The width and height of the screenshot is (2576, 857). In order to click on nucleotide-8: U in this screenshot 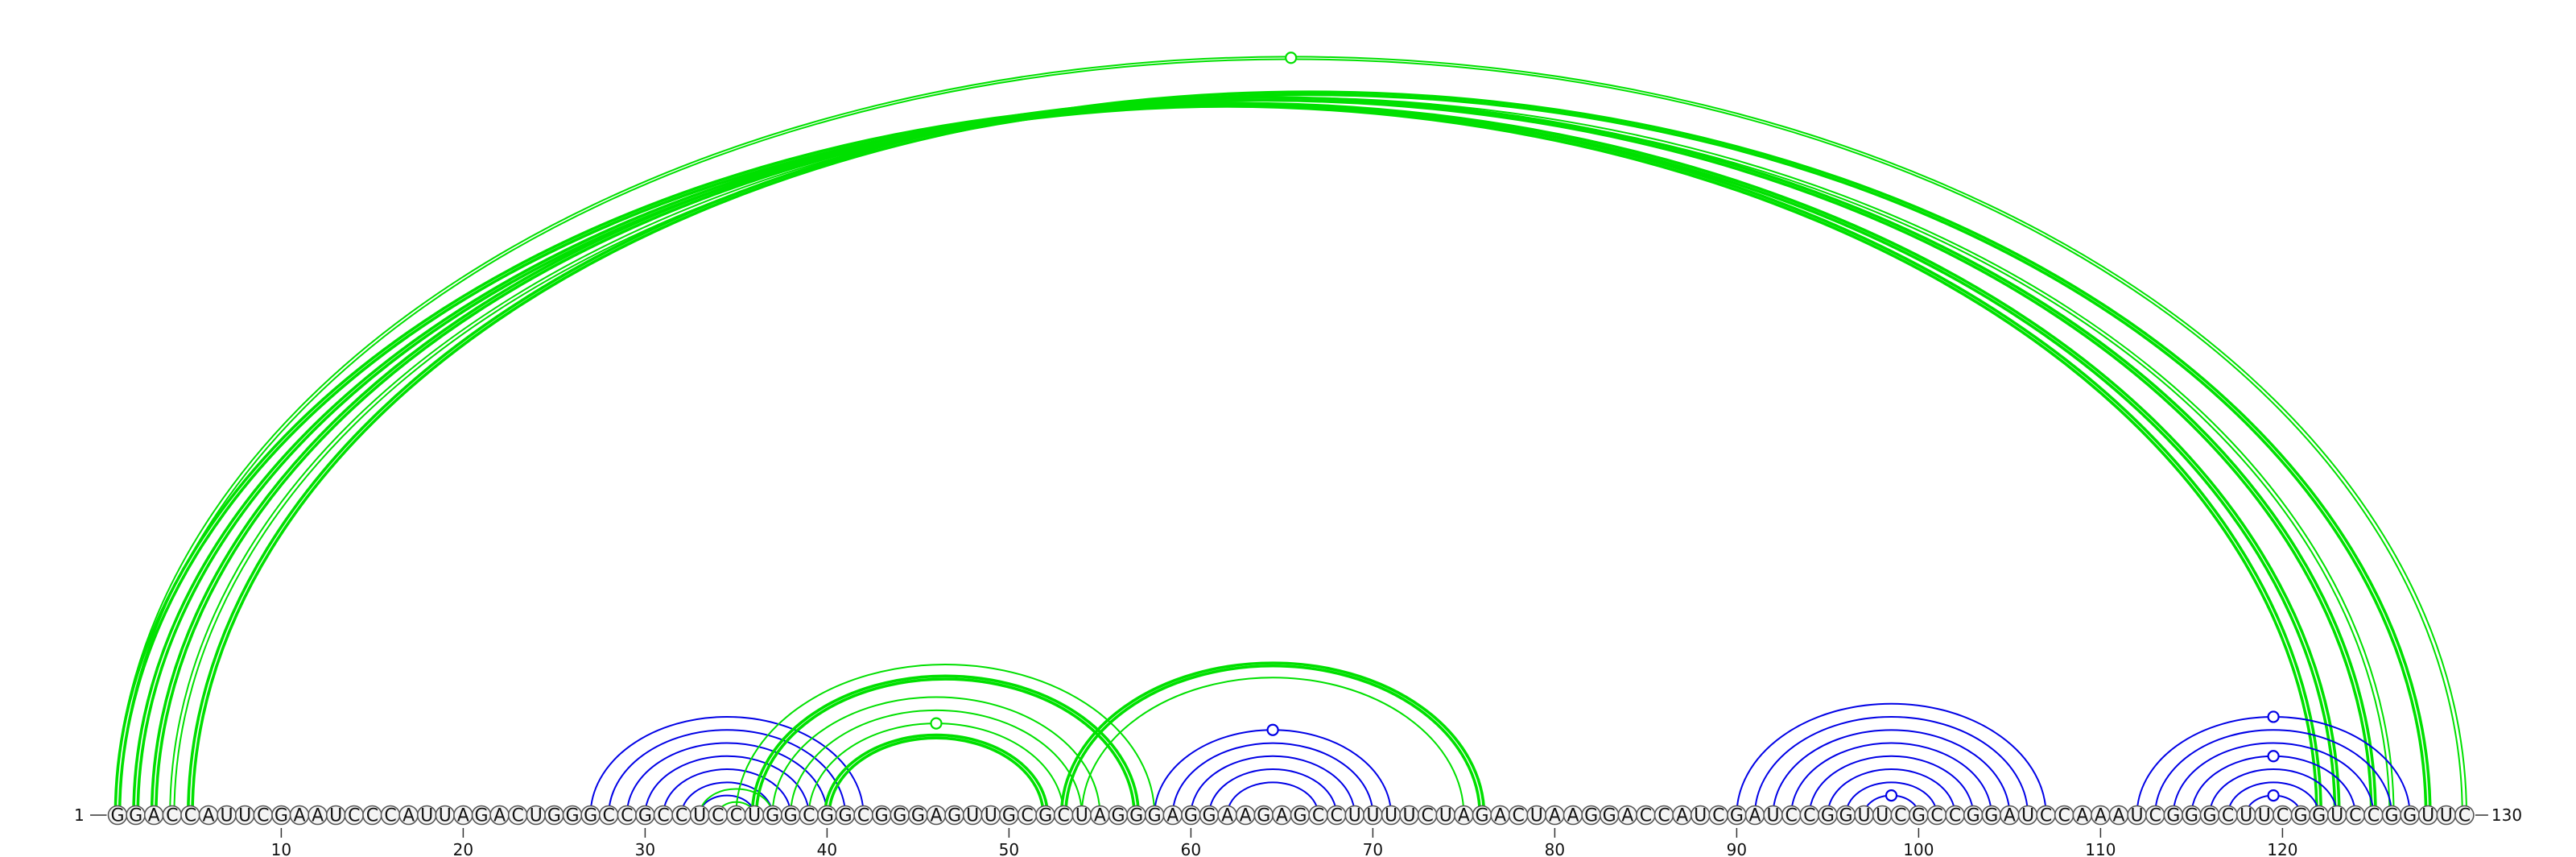, I will do `click(244, 815)`.